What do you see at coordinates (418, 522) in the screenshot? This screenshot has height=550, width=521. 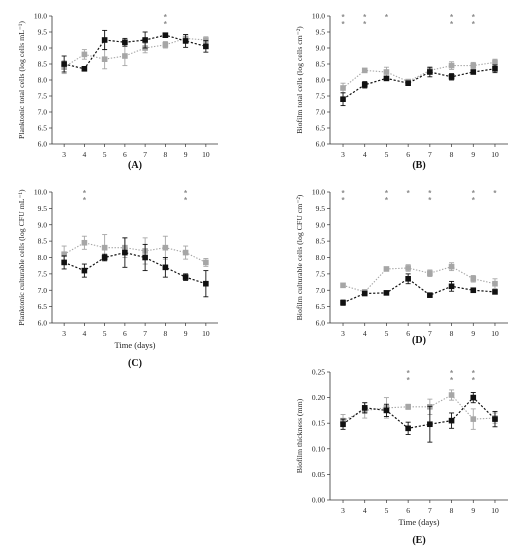 I see `x-axis-label: Time (days)` at bounding box center [418, 522].